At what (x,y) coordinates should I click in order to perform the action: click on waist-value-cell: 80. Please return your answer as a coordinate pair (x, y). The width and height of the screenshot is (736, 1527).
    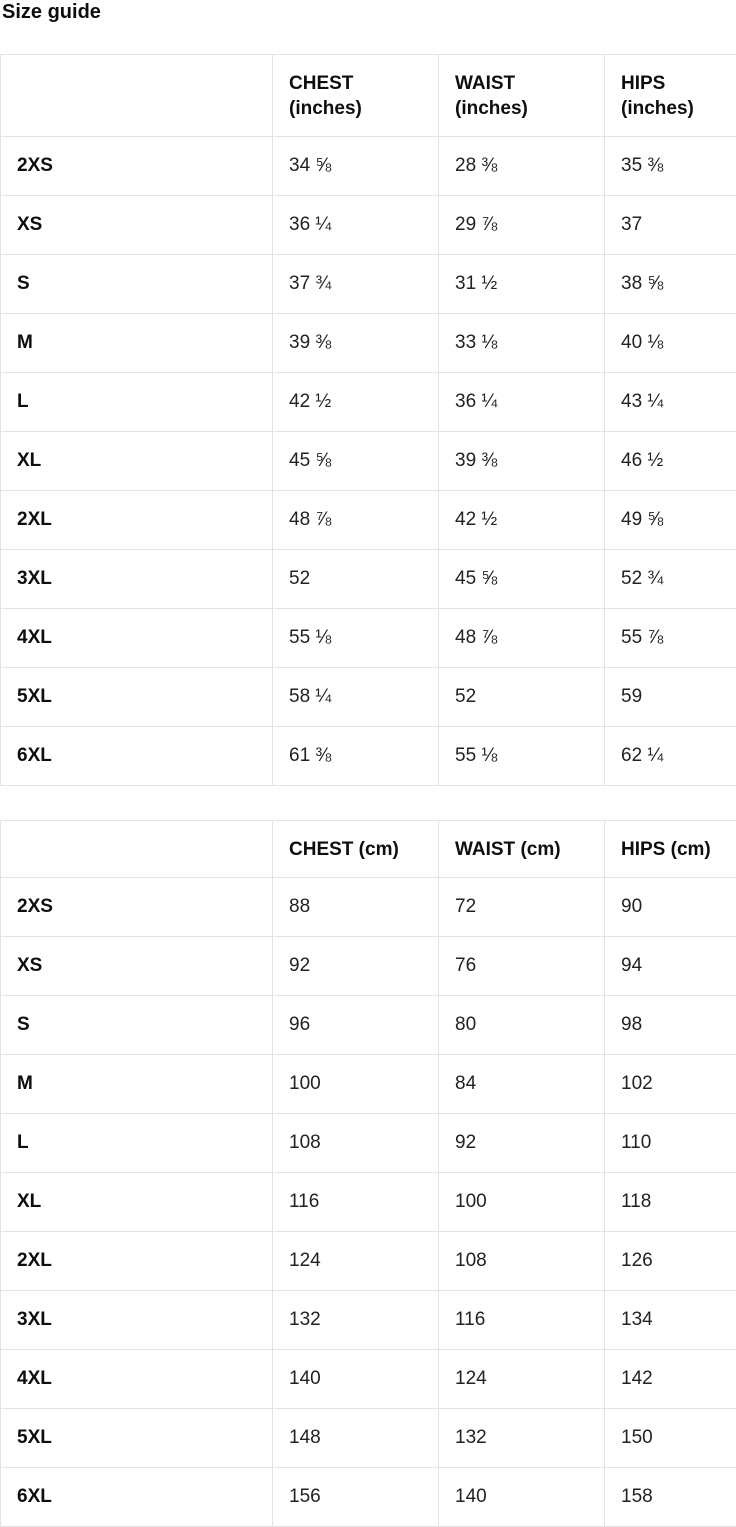
    Looking at the image, I should click on (522, 1025).